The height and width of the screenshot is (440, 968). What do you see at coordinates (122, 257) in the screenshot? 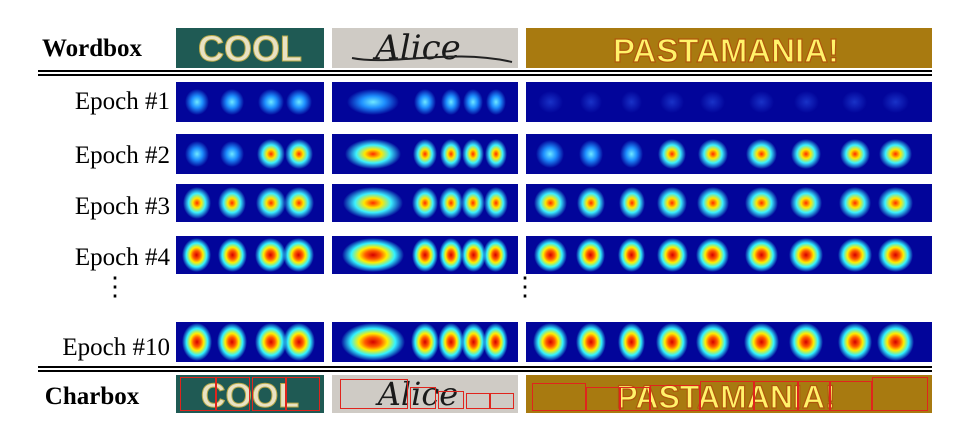
I see `epoch-label-4: Epoch #4` at bounding box center [122, 257].